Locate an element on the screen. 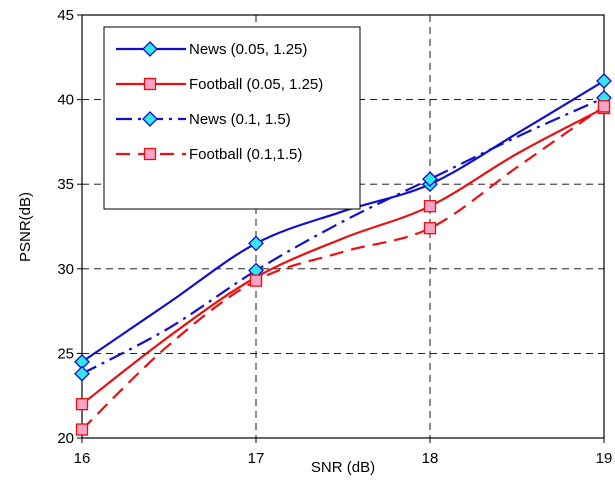  y-tick-label: 30 is located at coordinates (65, 269).